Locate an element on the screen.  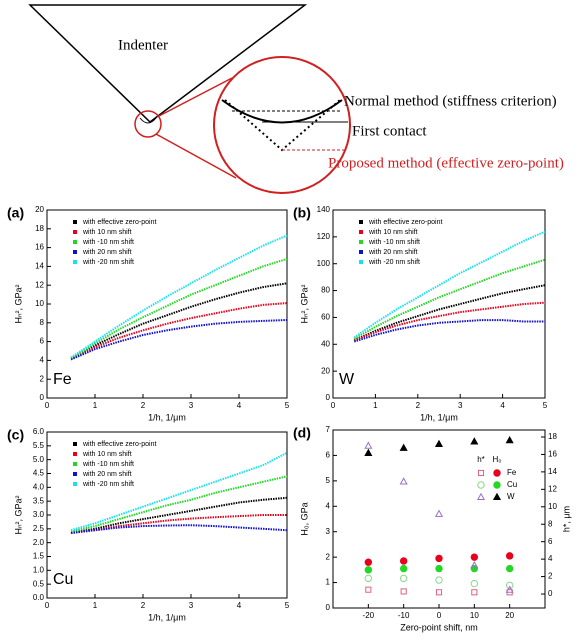
y-tick-label: 1.5 is located at coordinates (39, 556).